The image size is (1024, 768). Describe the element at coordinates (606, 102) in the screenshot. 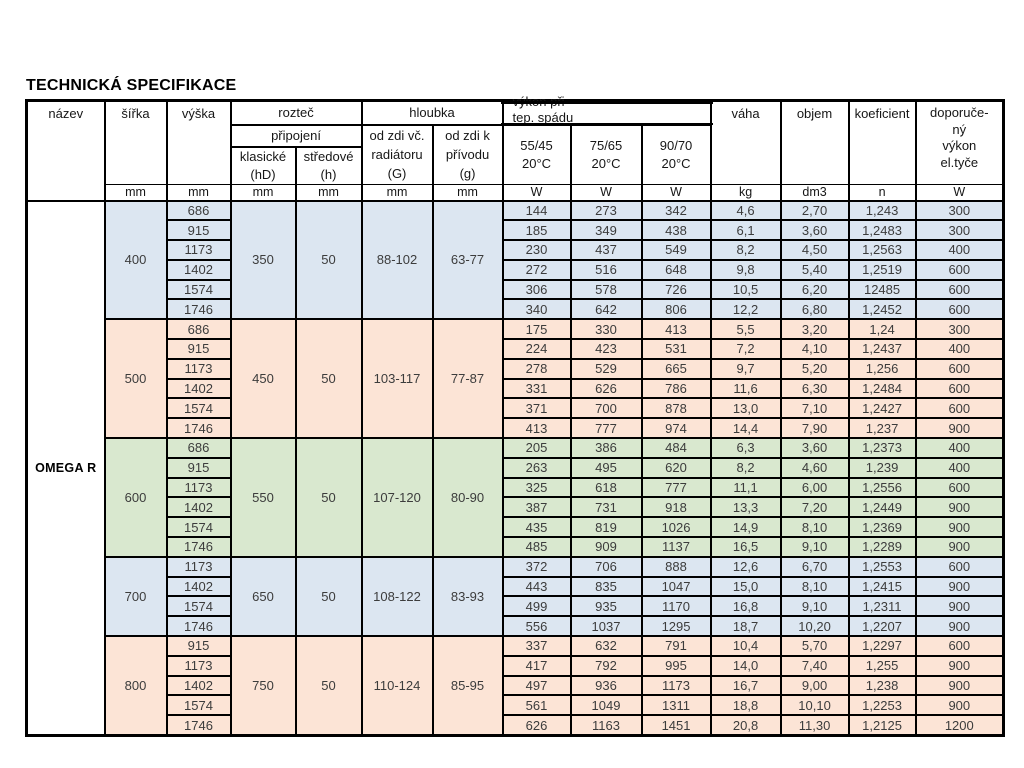

I see `top-border-line` at that location.